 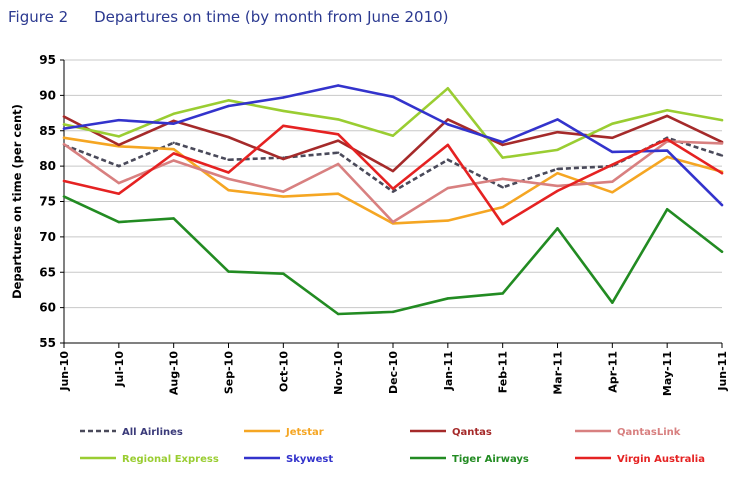 I want to click on legend-label: Qantas, so click(x=472, y=432).